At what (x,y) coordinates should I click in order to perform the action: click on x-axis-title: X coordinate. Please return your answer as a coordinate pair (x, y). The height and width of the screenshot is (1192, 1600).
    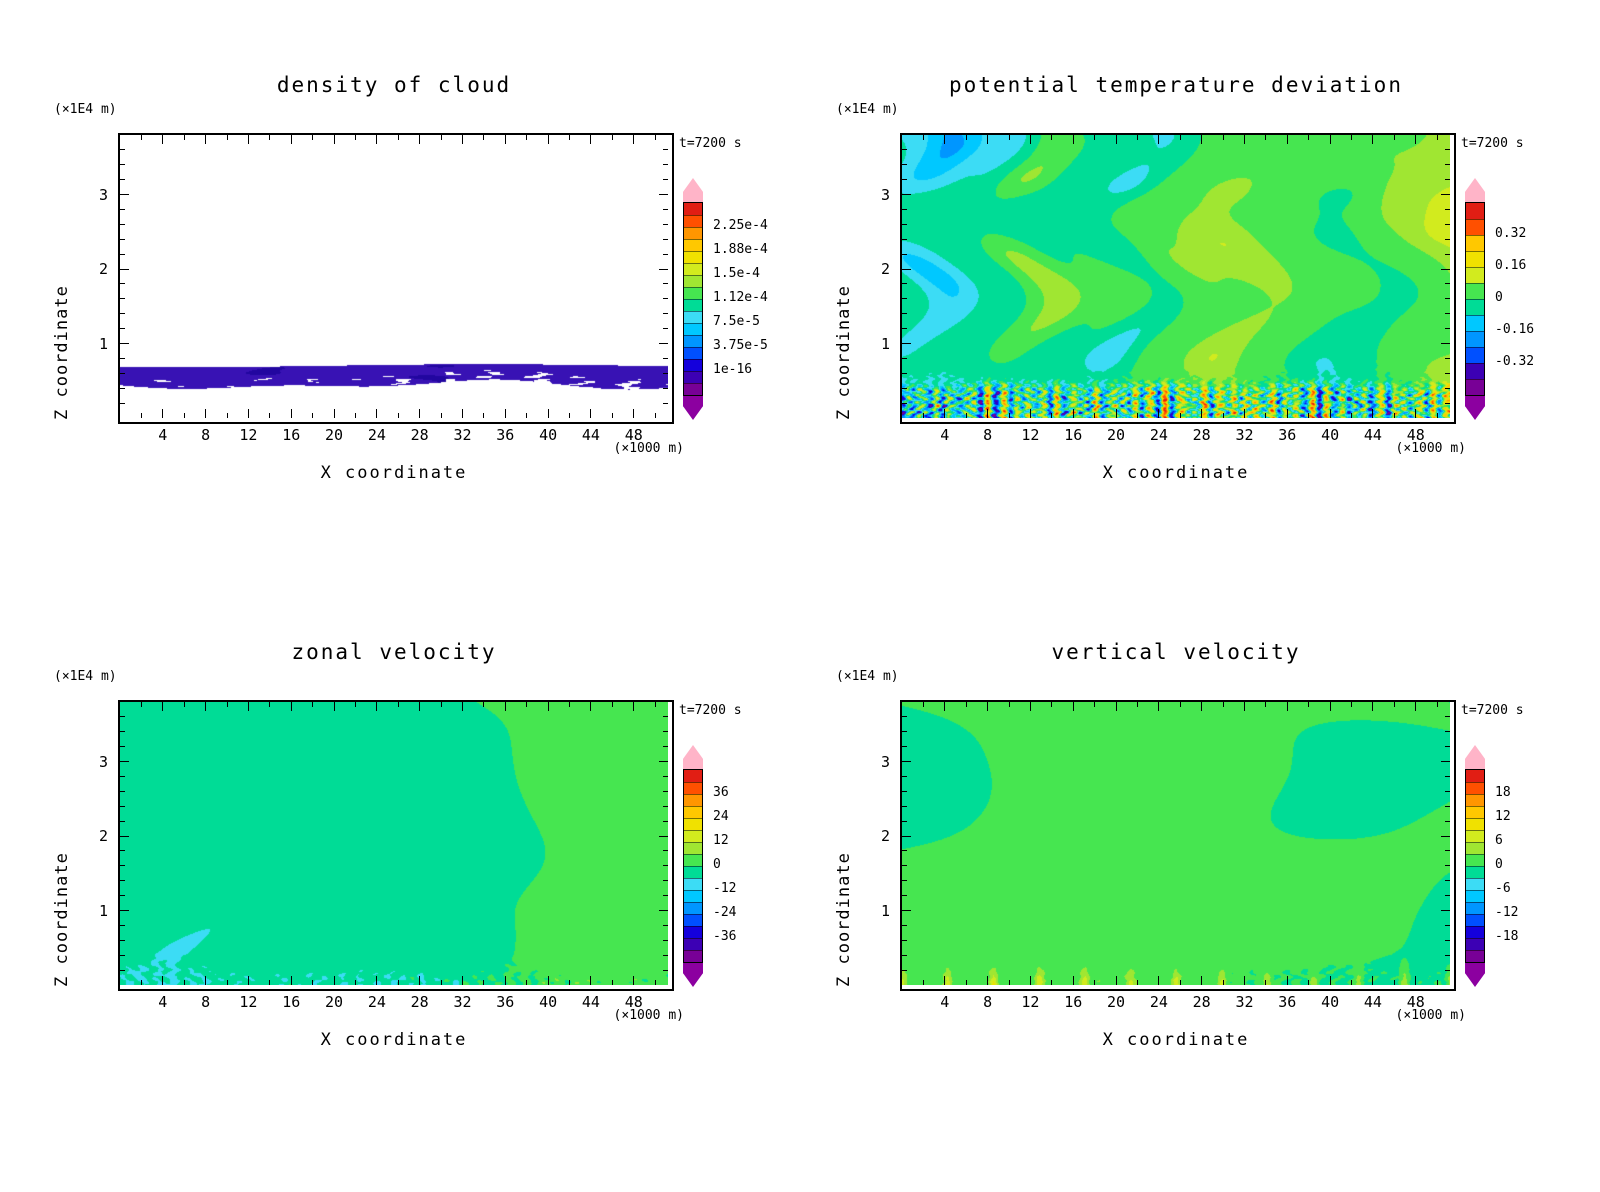
    Looking at the image, I should click on (1176, 473).